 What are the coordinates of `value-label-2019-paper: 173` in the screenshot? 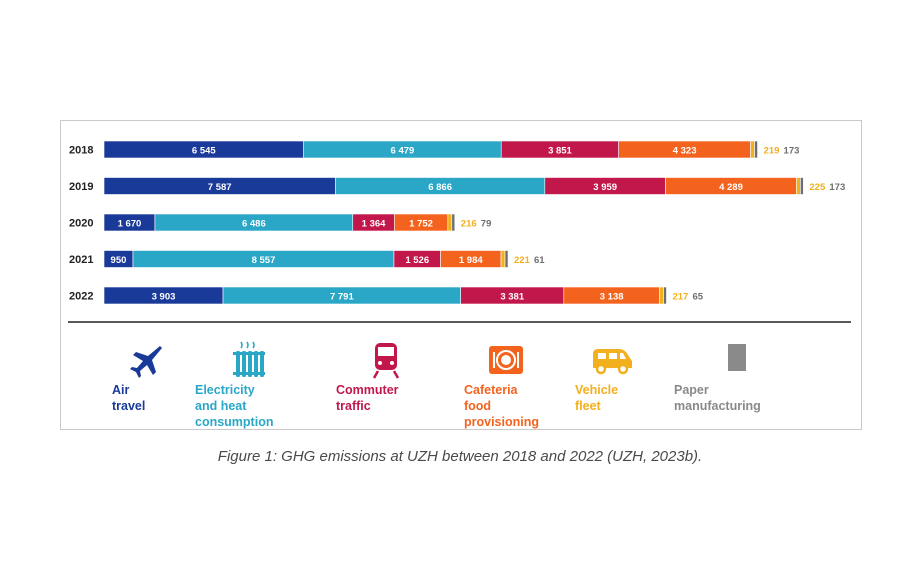 It's located at (837, 187).